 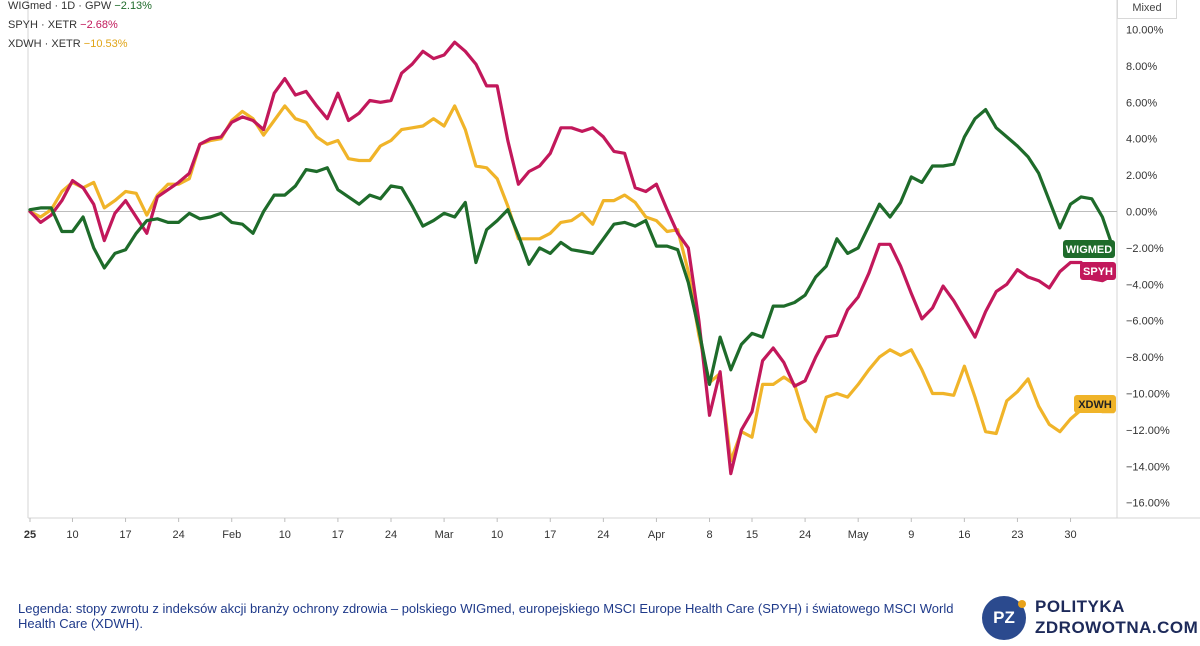 What do you see at coordinates (709, 535) in the screenshot?
I see `x-tick-label: 8` at bounding box center [709, 535].